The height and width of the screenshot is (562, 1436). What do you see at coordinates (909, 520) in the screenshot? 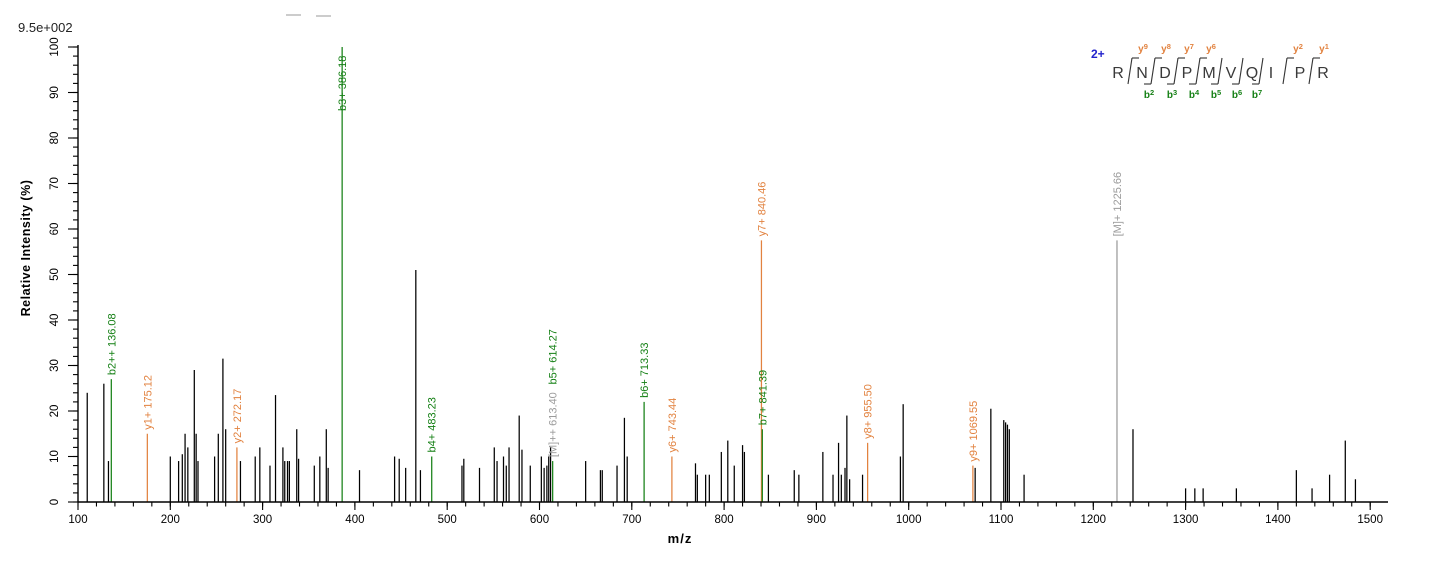
I see `svg-text: 1000` at bounding box center [909, 520].